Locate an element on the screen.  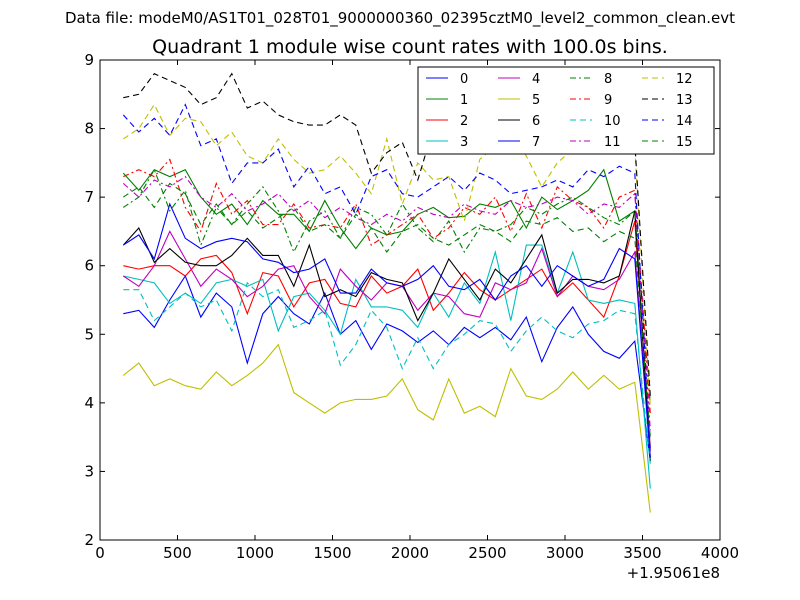
y-tick-label: 3 is located at coordinates (89, 471).